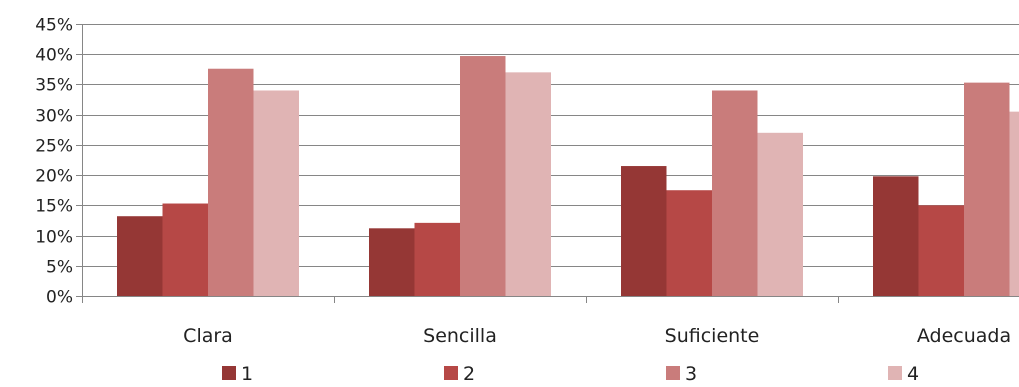  What do you see at coordinates (460, 336) in the screenshot?
I see `category-label: Sencilla` at bounding box center [460, 336].